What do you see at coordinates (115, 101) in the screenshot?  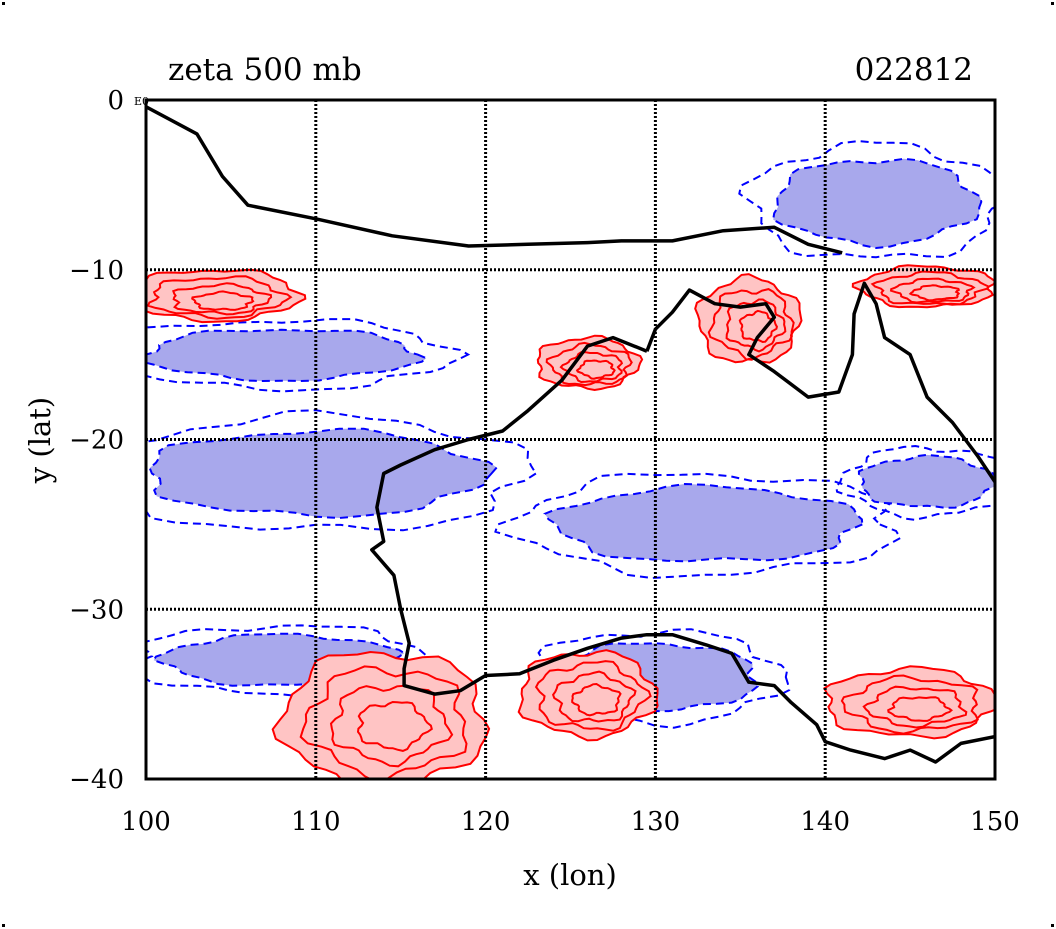 I see `y-tick-0: 0` at bounding box center [115, 101].